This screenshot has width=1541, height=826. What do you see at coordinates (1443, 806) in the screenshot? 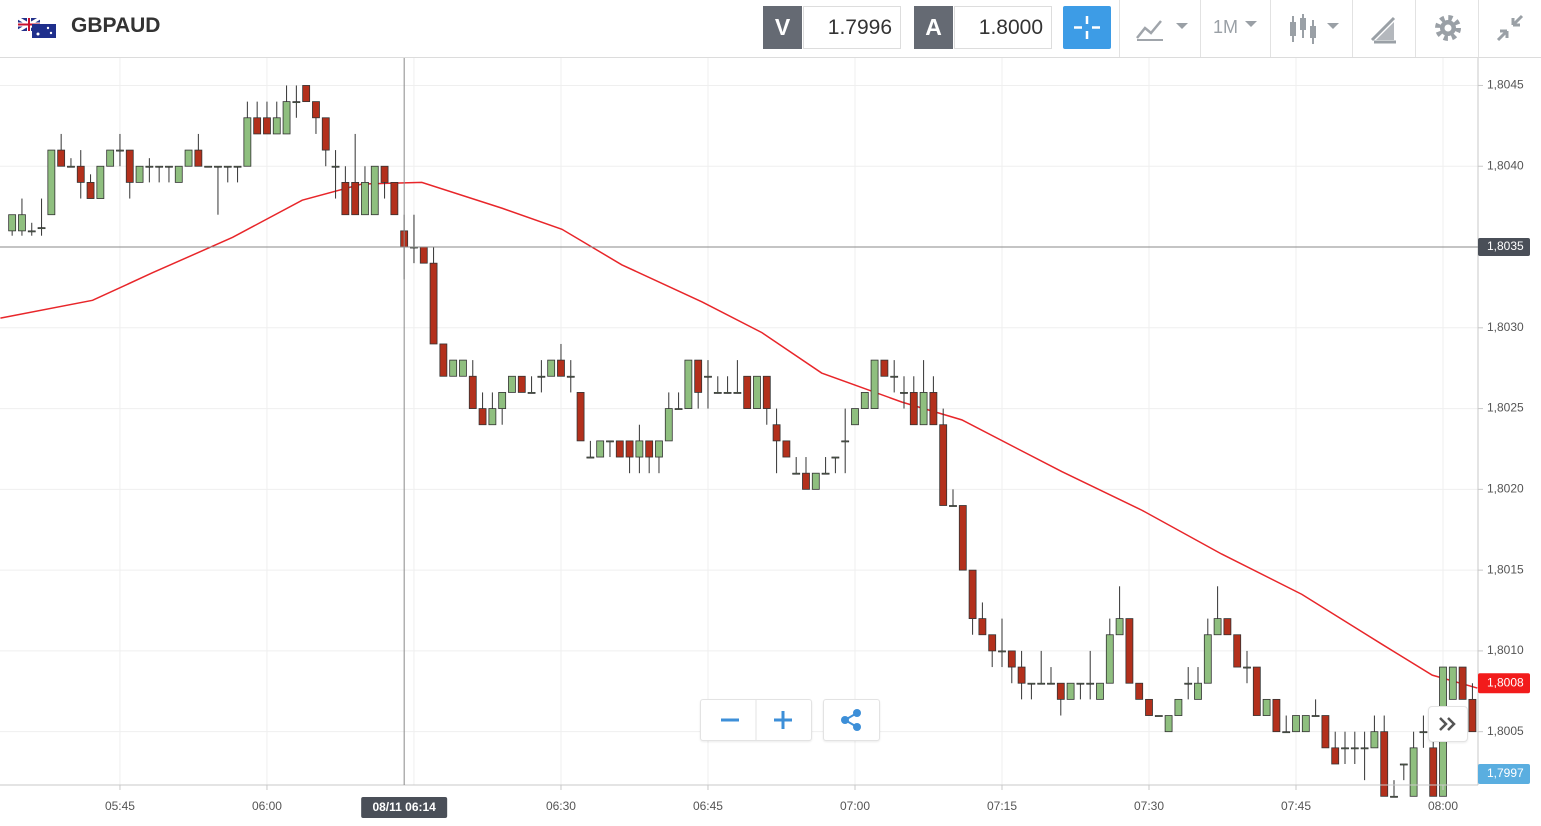
I see `x-tick-label: 08:00` at bounding box center [1443, 806].